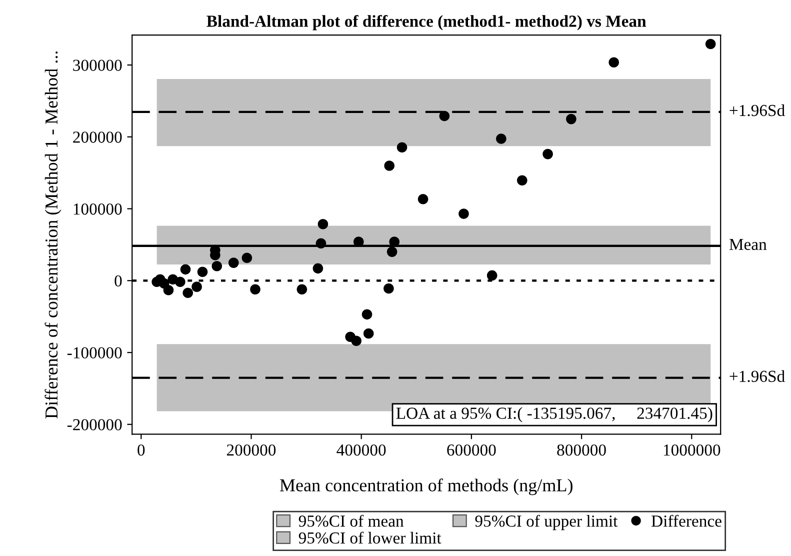 The width and height of the screenshot is (791, 556). Describe the element at coordinates (370, 538) in the screenshot. I see `legend-label: 95%CI of lower limit` at that location.